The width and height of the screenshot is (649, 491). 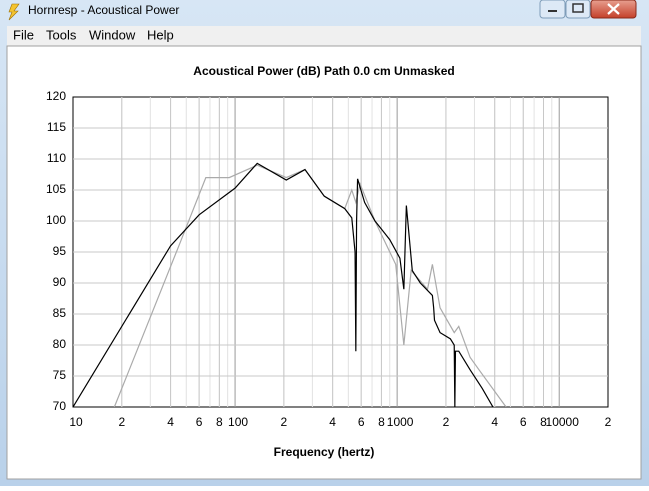 I want to click on y-tick-label: 75, so click(x=60, y=375).